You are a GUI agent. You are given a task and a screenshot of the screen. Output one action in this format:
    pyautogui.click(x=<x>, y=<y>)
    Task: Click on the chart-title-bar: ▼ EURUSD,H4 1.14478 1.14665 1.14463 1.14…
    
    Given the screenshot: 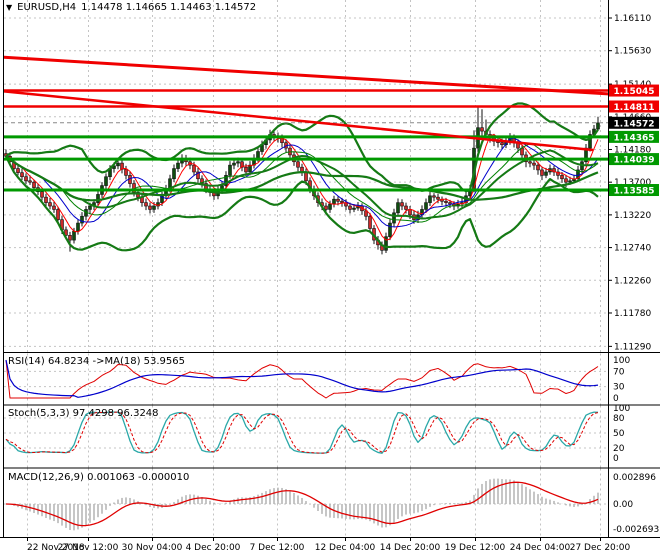 What is the action you would take?
    pyautogui.click(x=131, y=7)
    